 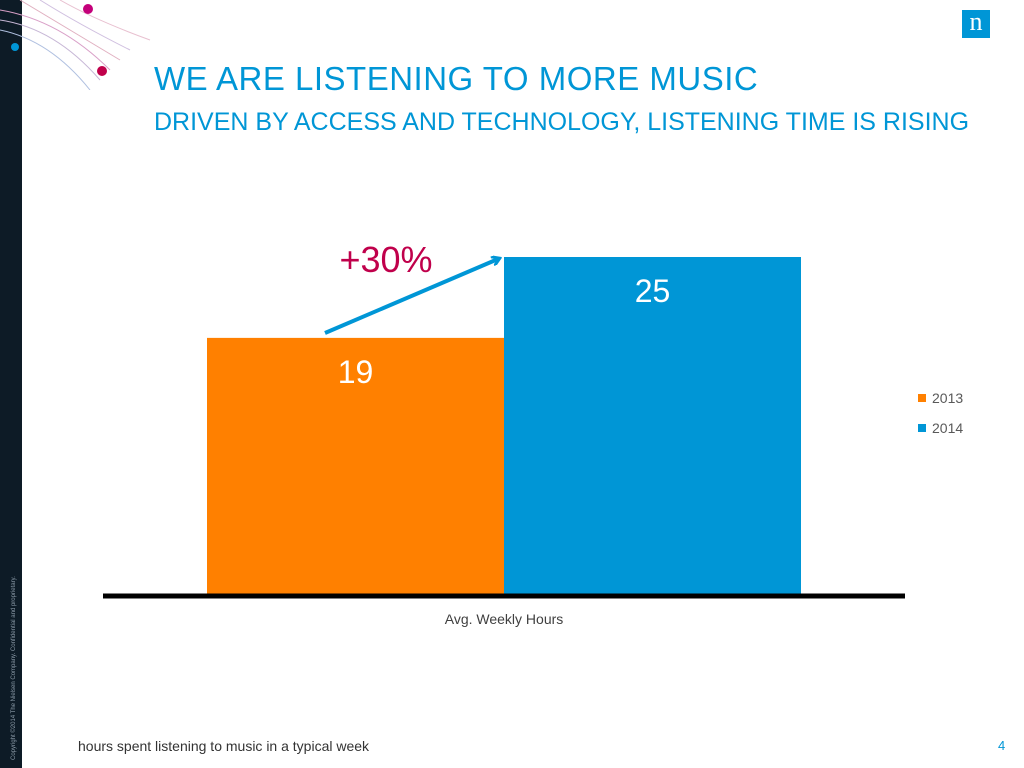 I want to click on data-label-2014: 25, so click(x=653, y=291).